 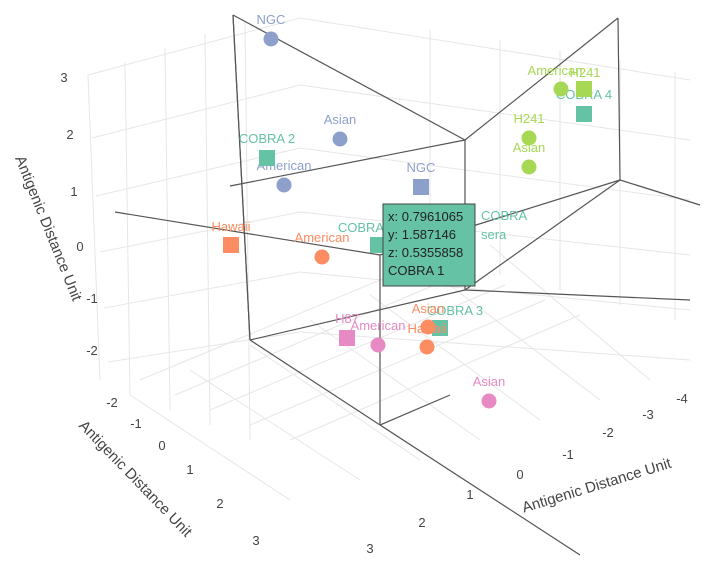 I want to click on x-tick-label: 1, so click(x=469, y=494).